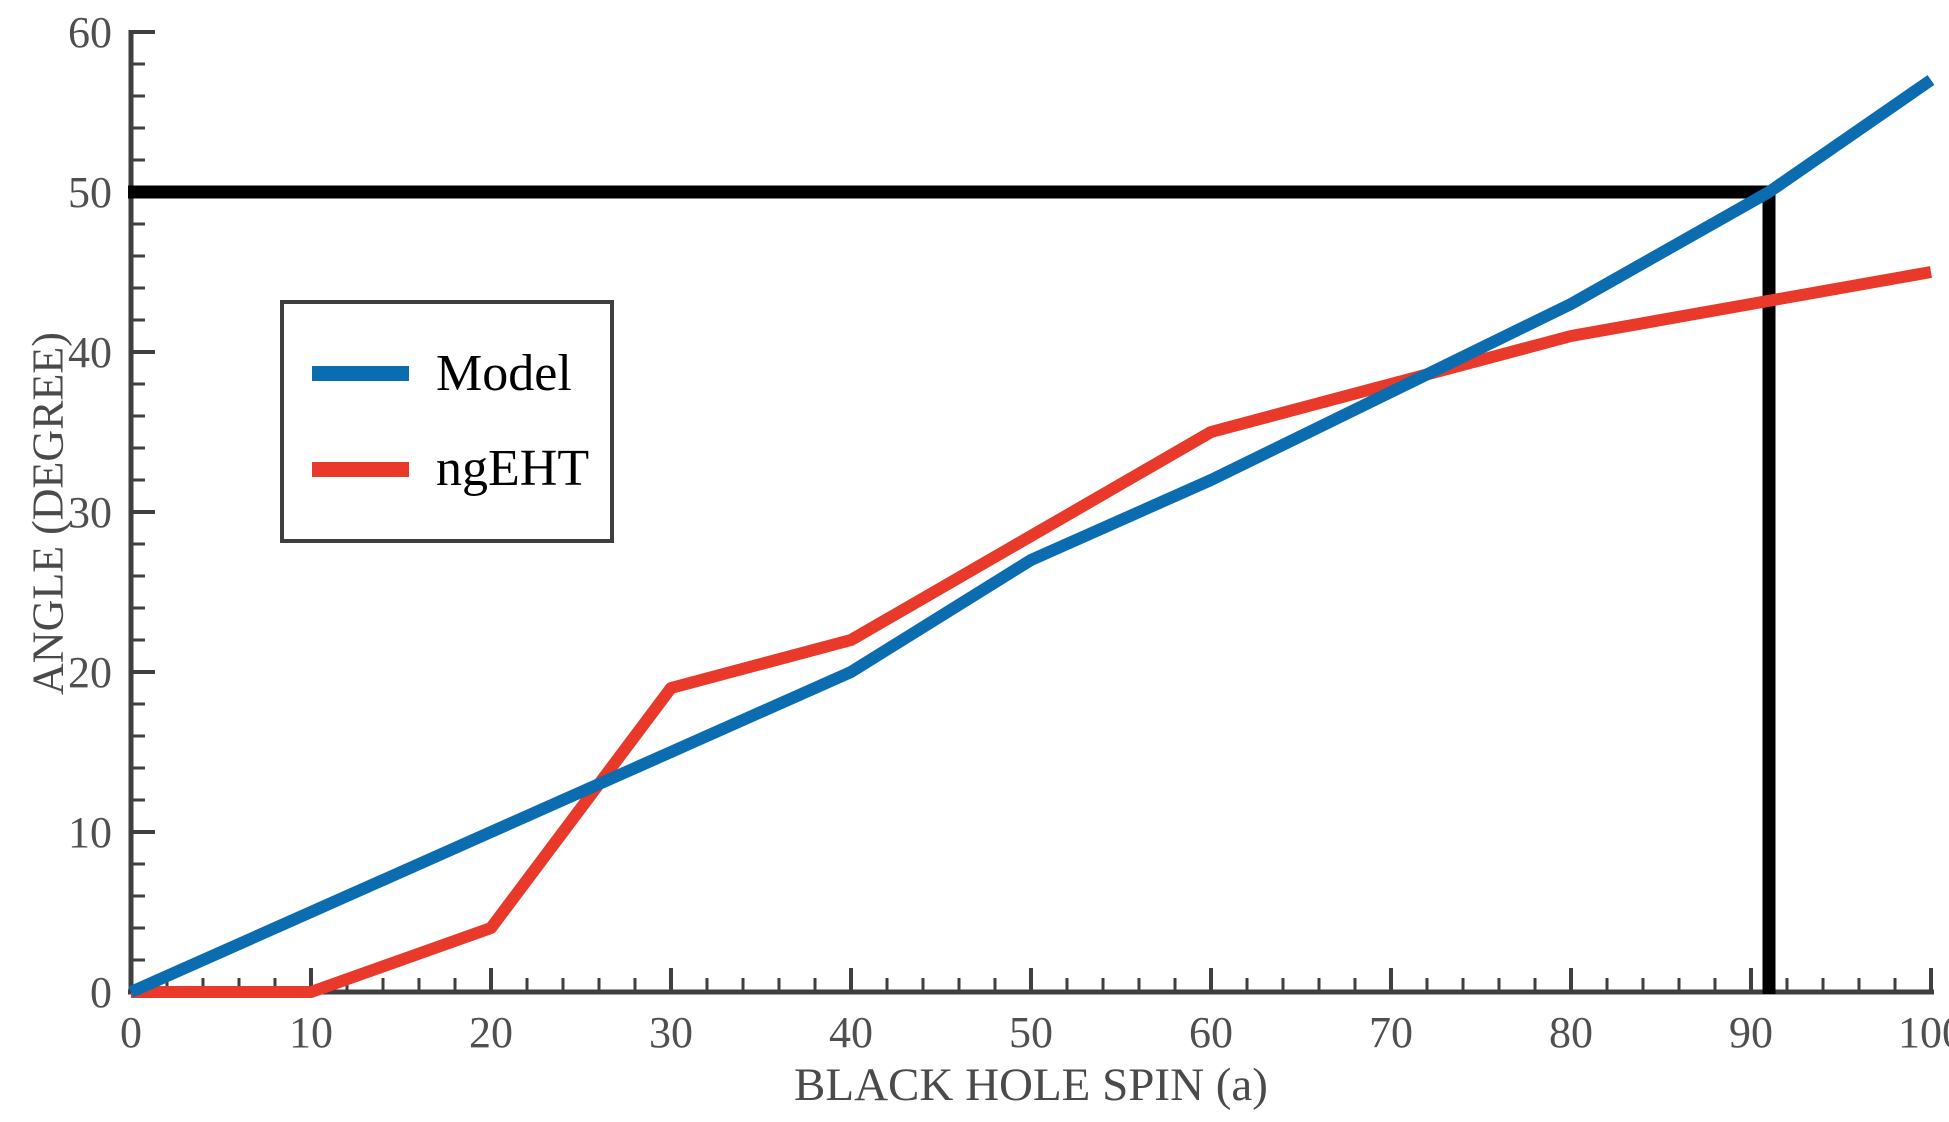  I want to click on legend-box: Model ngEHT, so click(447, 421).